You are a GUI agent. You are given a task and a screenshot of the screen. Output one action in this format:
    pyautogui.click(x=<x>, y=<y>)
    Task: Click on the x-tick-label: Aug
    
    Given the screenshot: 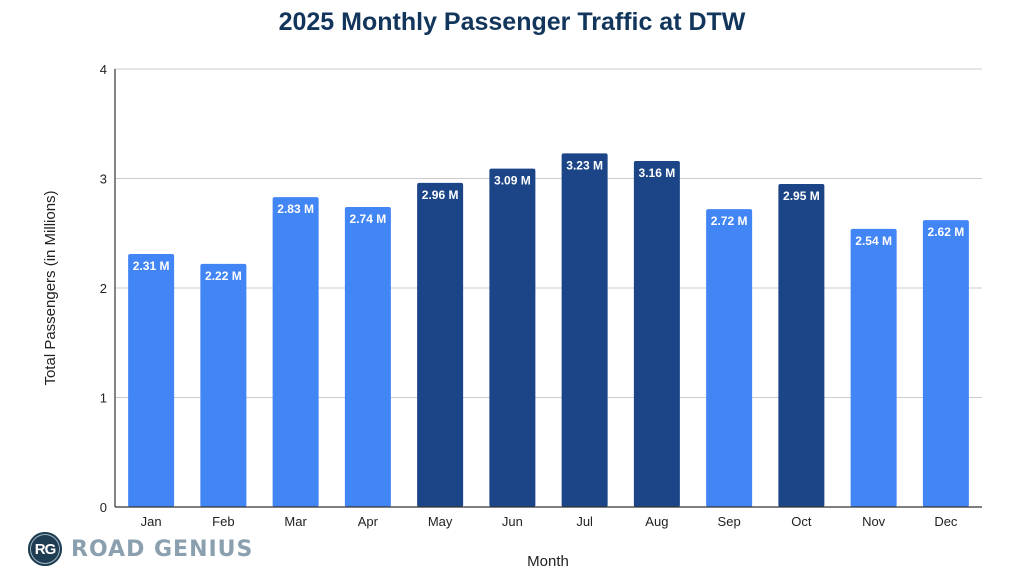 What is the action you would take?
    pyautogui.click(x=656, y=521)
    